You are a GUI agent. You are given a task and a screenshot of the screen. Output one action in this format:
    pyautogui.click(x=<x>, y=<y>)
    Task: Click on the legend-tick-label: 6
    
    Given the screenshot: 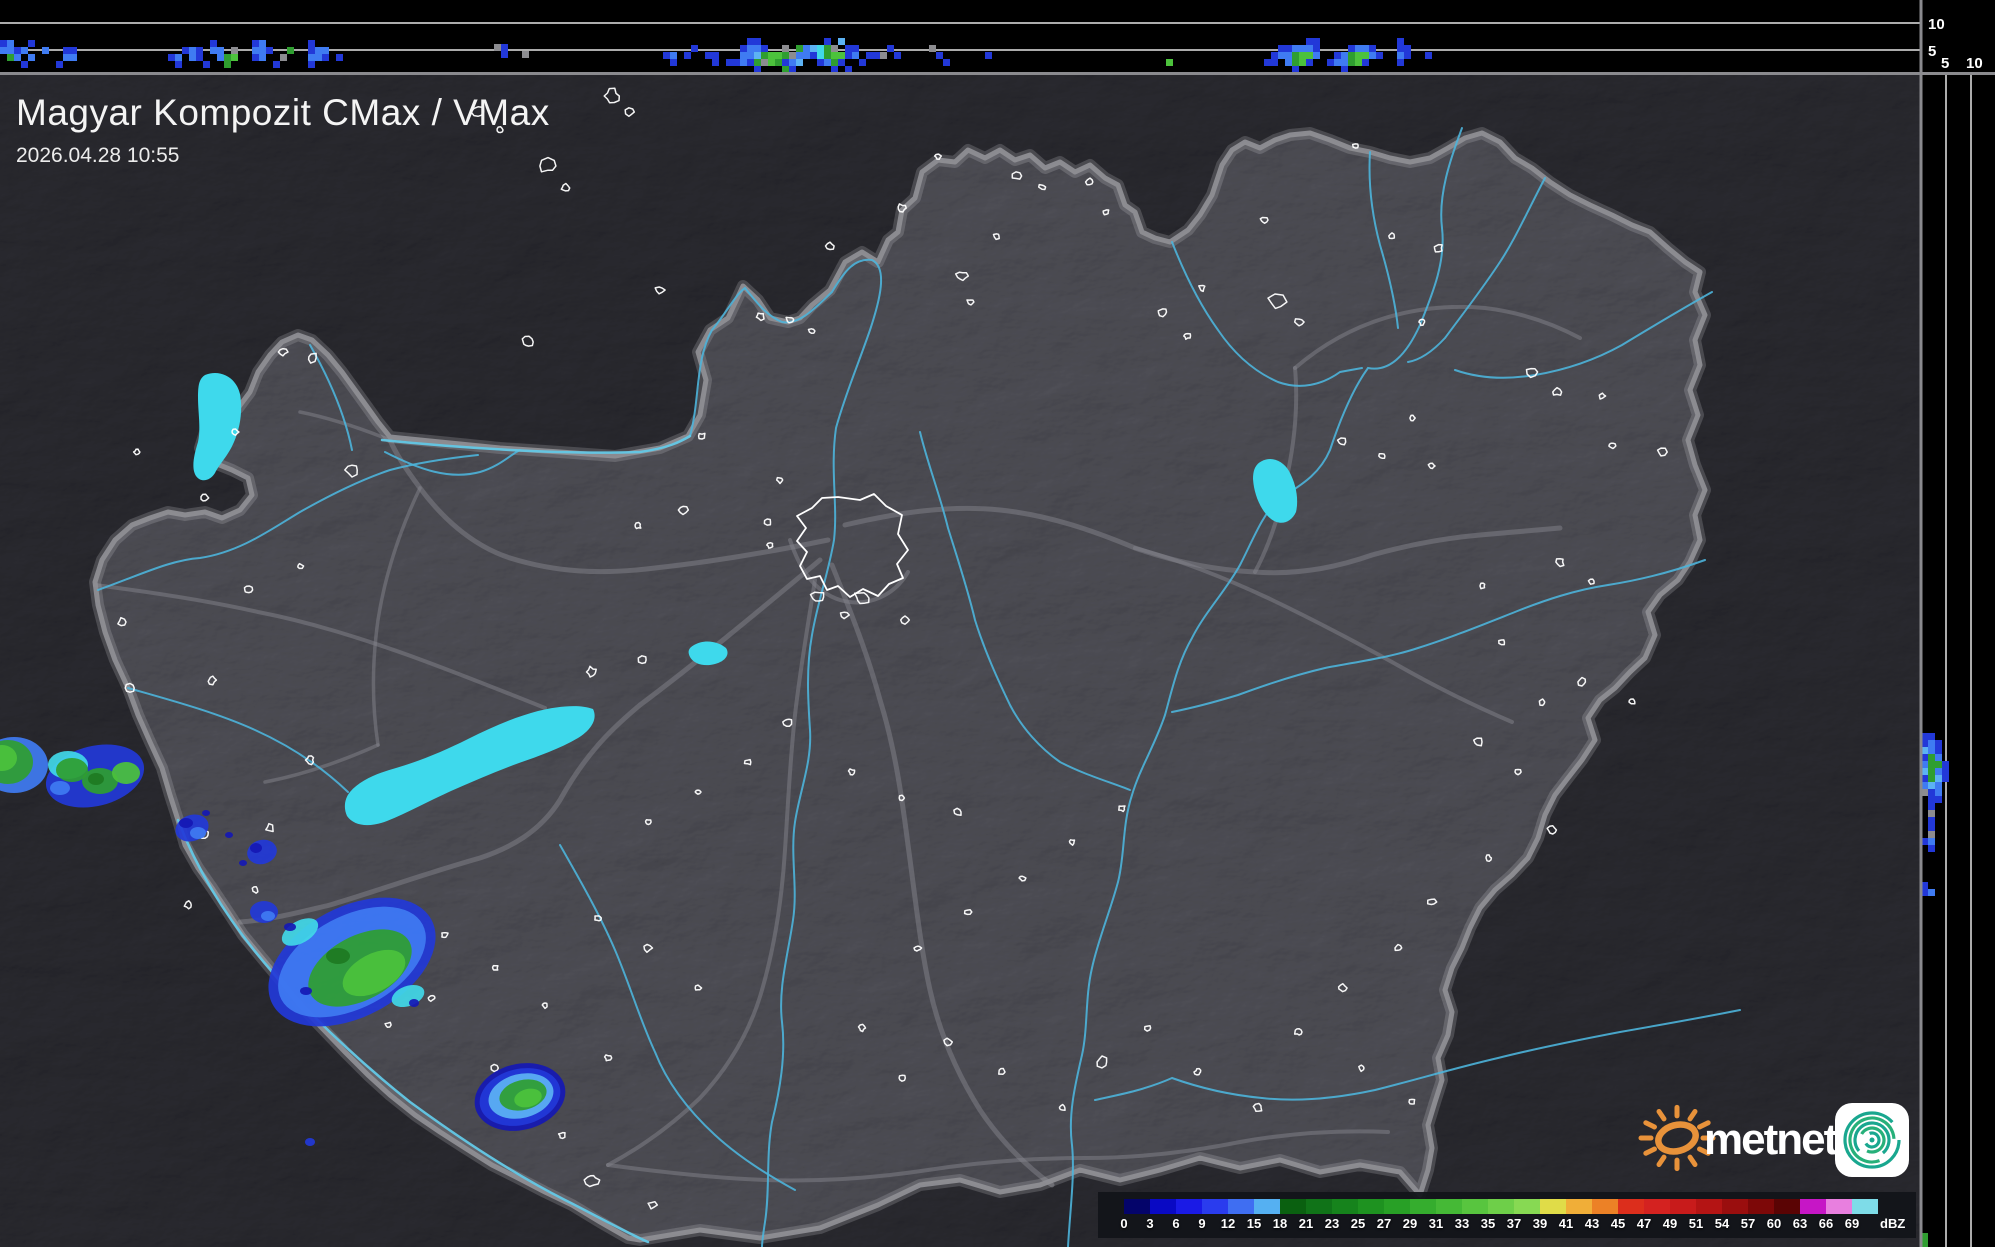 What is the action you would take?
    pyautogui.click(x=1176, y=1223)
    